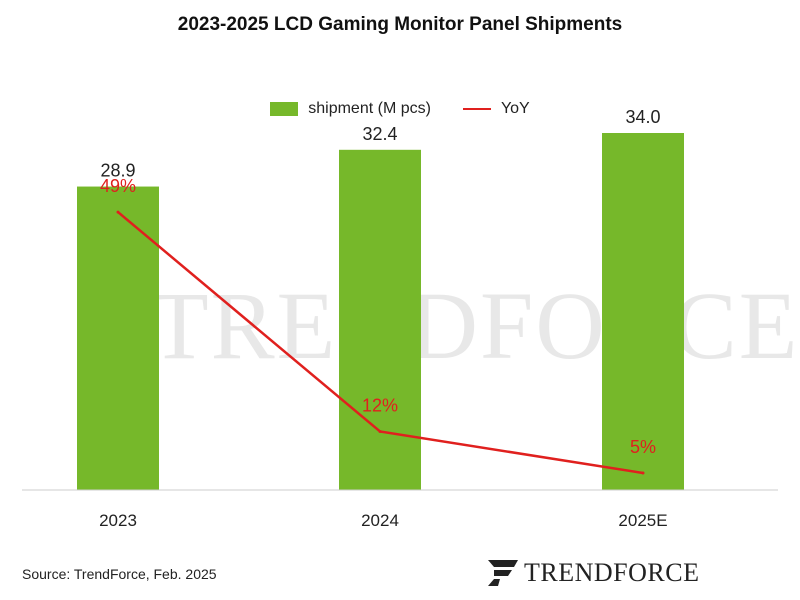 The height and width of the screenshot is (600, 800). Describe the element at coordinates (380, 405) in the screenshot. I see `yoy-label-2024: 12%` at that location.